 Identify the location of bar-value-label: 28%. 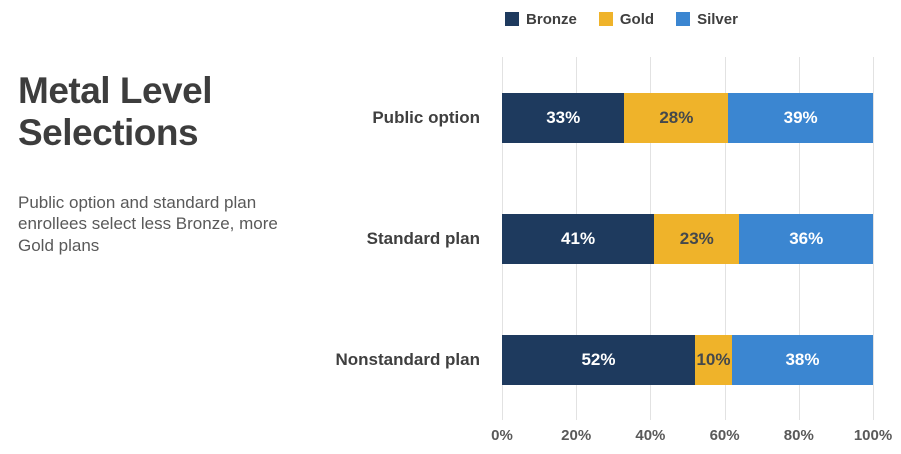
(676, 117).